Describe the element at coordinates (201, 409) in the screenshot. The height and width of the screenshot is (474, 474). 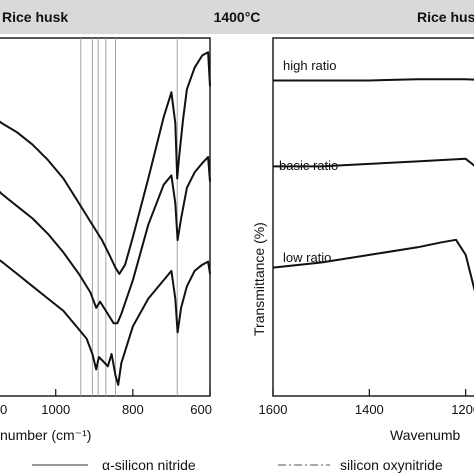
I see `x-tick-label: 600` at that location.